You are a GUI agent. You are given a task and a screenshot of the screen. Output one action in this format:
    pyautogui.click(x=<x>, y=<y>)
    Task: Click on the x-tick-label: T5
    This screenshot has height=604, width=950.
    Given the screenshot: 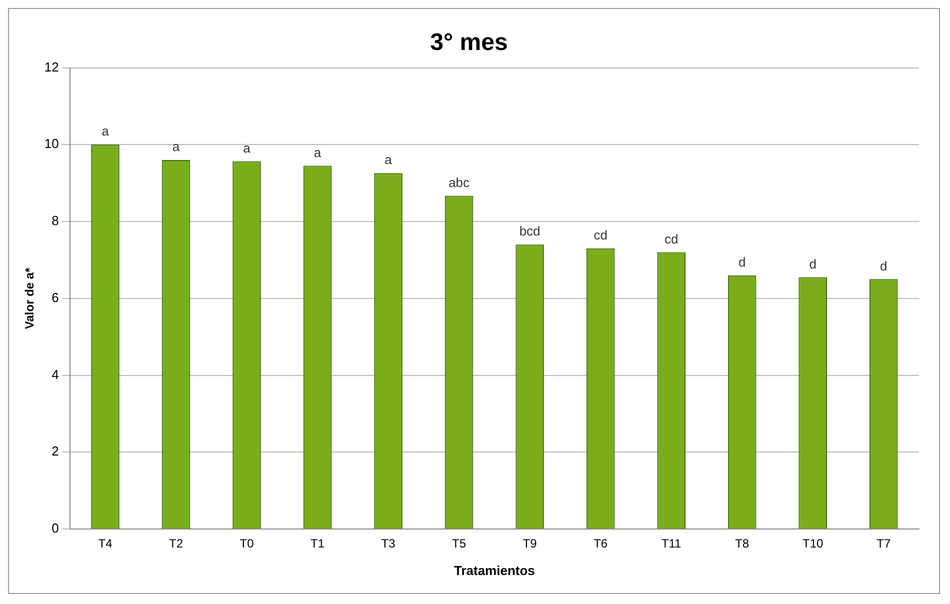 What is the action you would take?
    pyautogui.click(x=459, y=543)
    